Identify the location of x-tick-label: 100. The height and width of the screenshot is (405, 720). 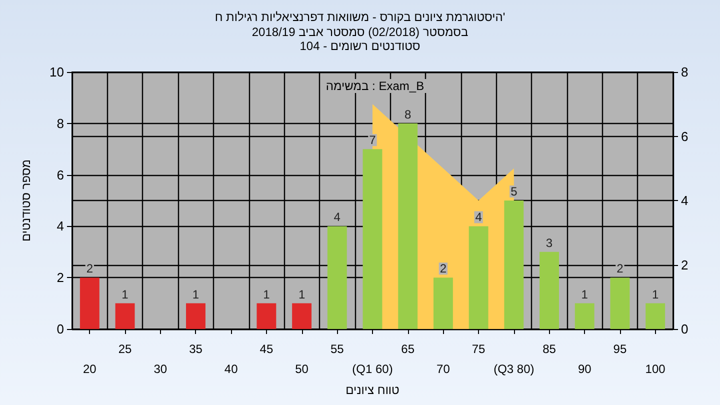
(655, 369).